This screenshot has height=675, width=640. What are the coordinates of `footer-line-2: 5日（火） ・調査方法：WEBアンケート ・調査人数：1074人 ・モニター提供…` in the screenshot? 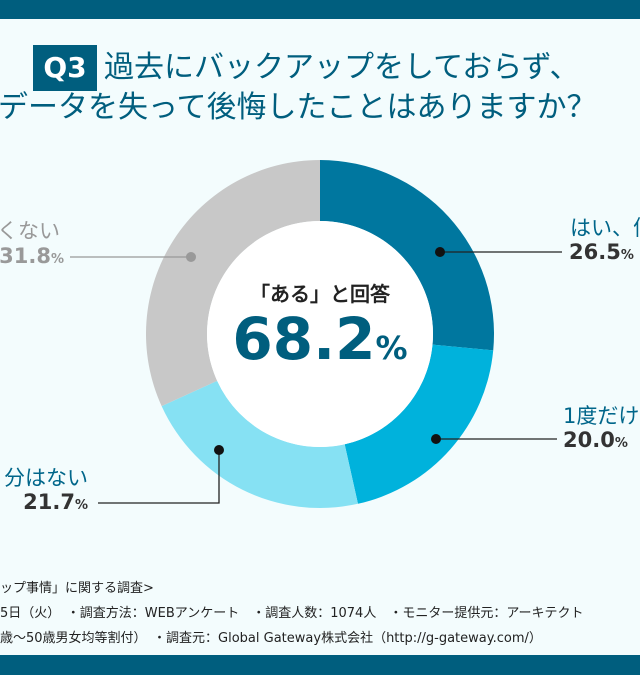 It's located at (292, 613).